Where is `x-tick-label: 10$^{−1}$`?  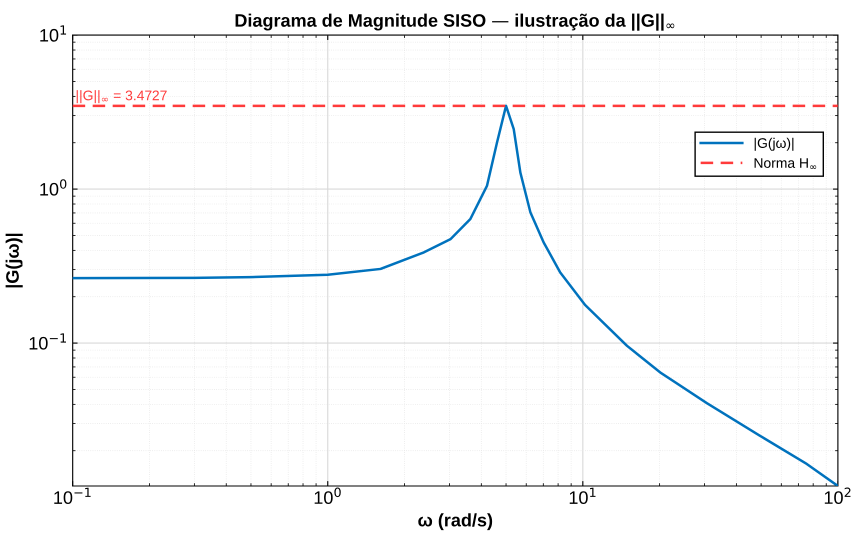 x-tick-label: 10$^{−1}$ is located at coordinates (72, 496).